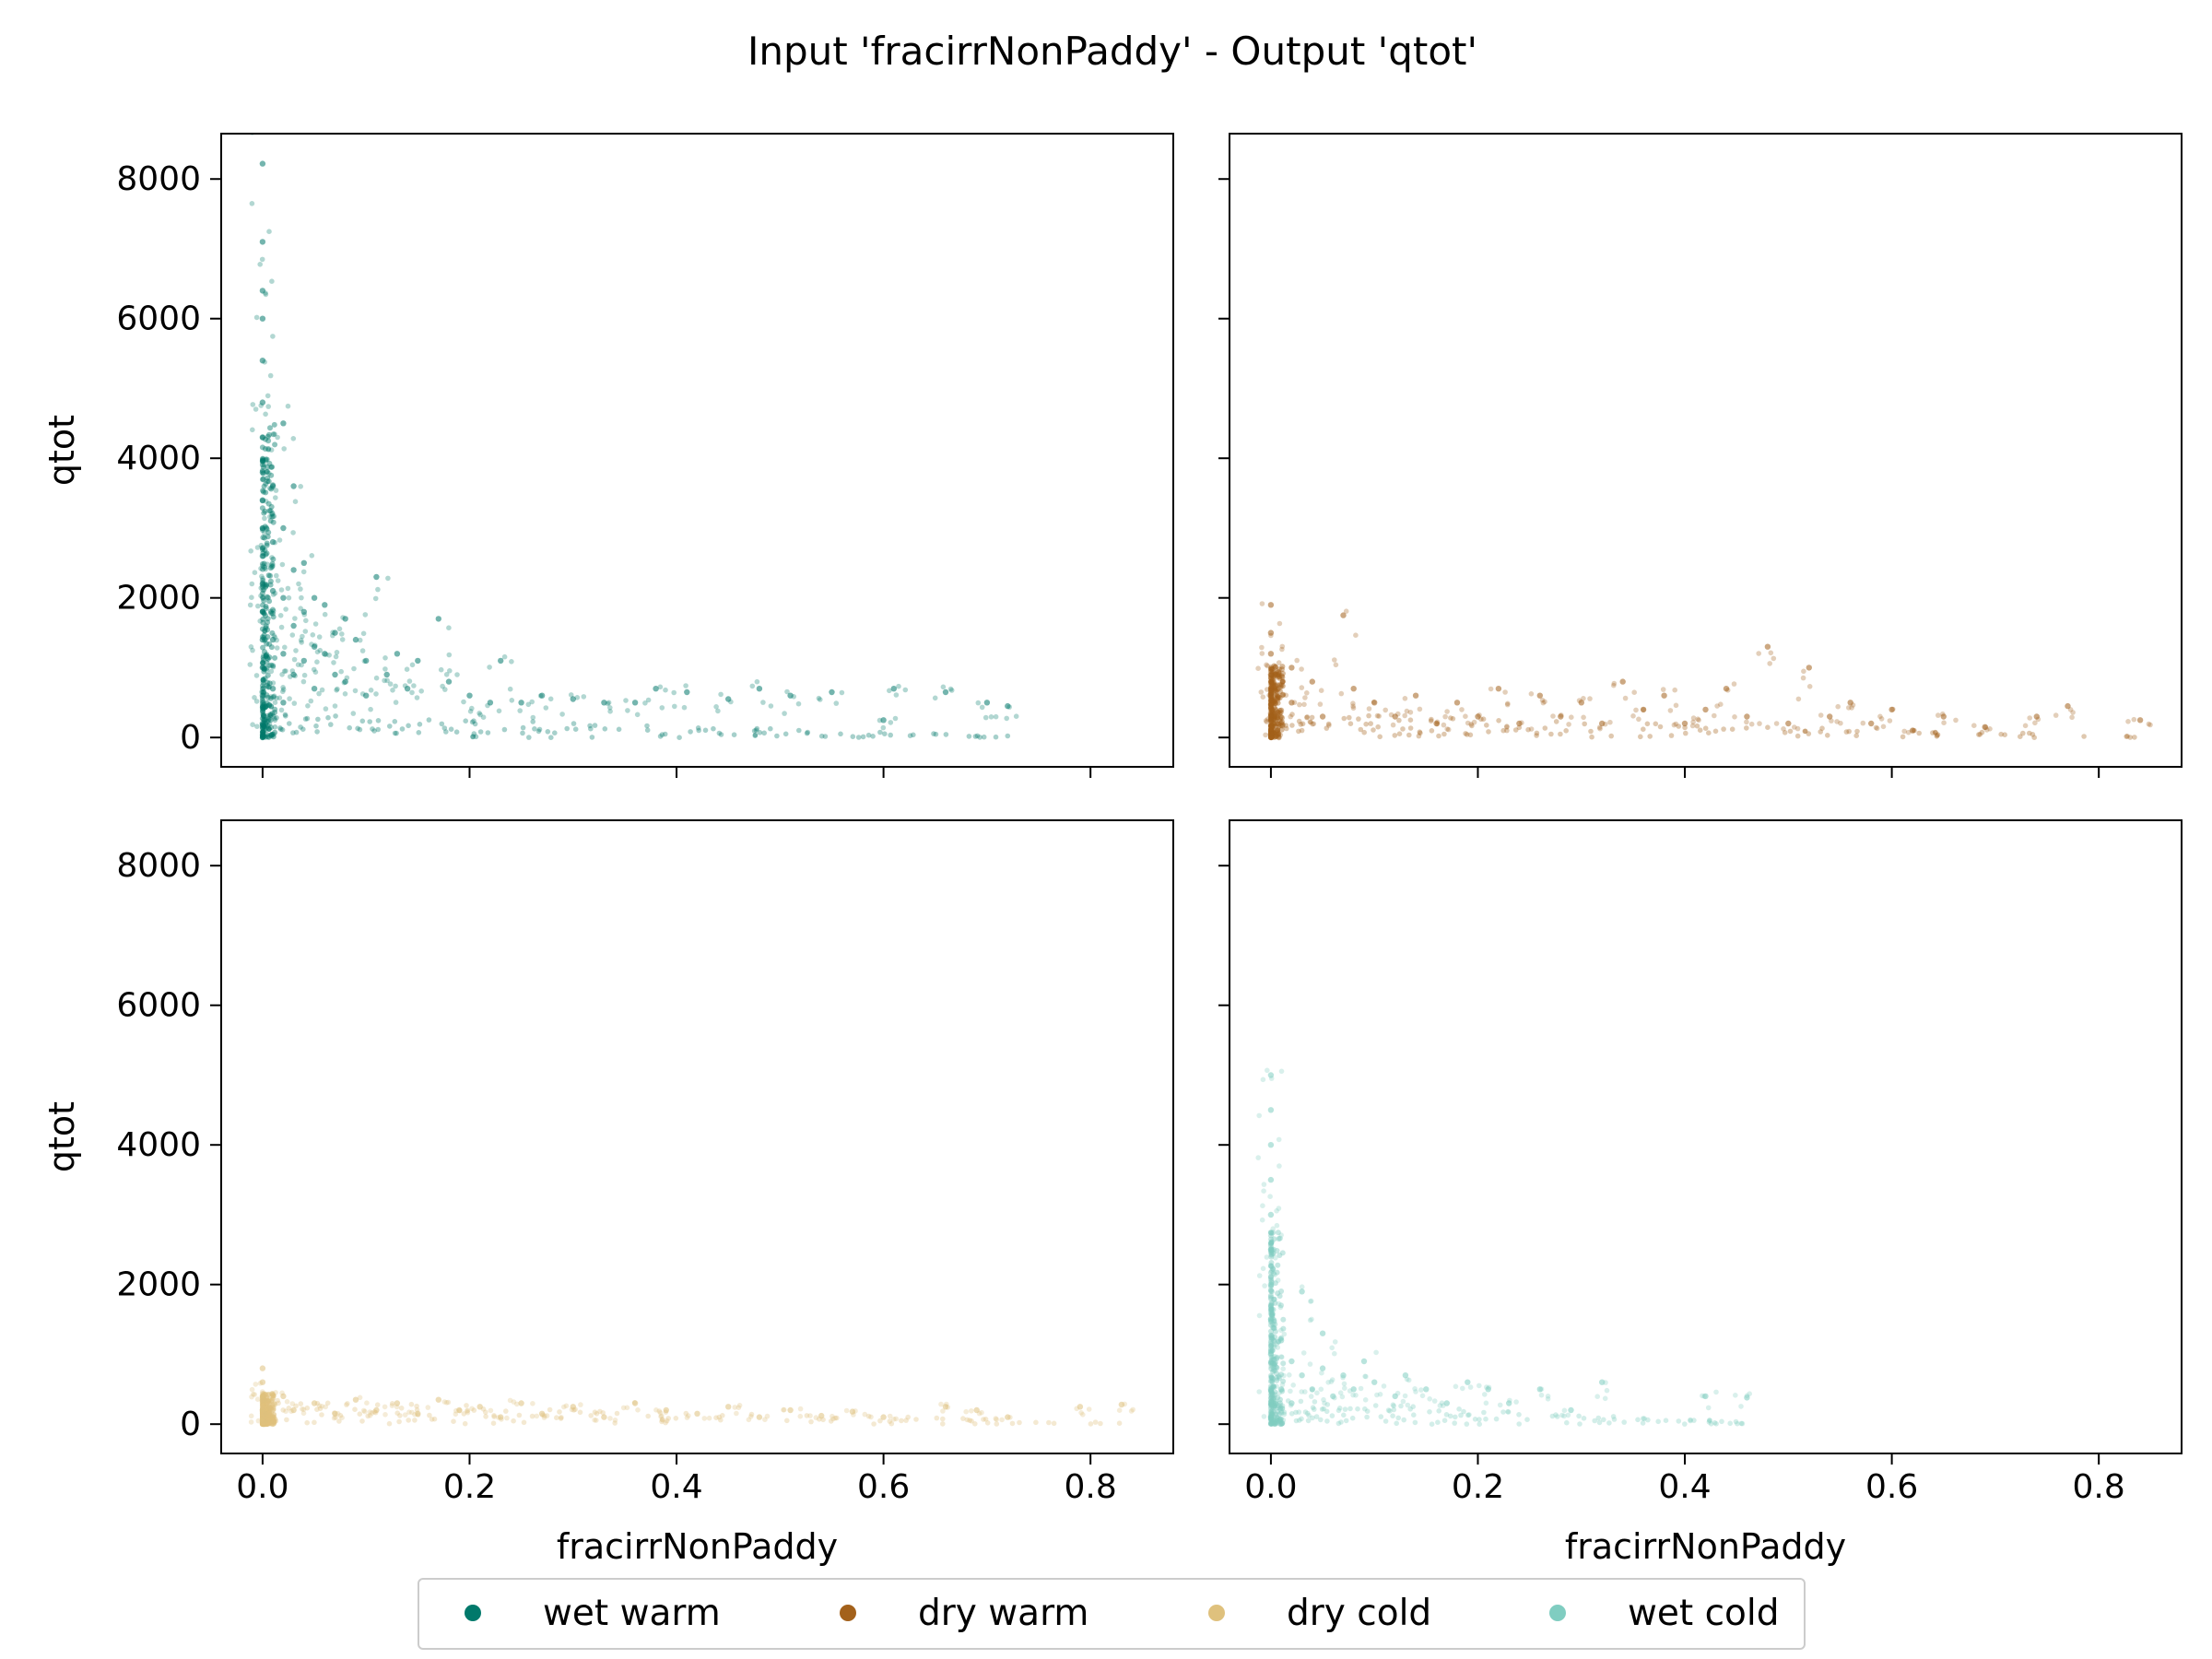 The width and height of the screenshot is (2212, 1659). What do you see at coordinates (691, 1396) in the screenshot?
I see `scatter-series-dry-cold` at bounding box center [691, 1396].